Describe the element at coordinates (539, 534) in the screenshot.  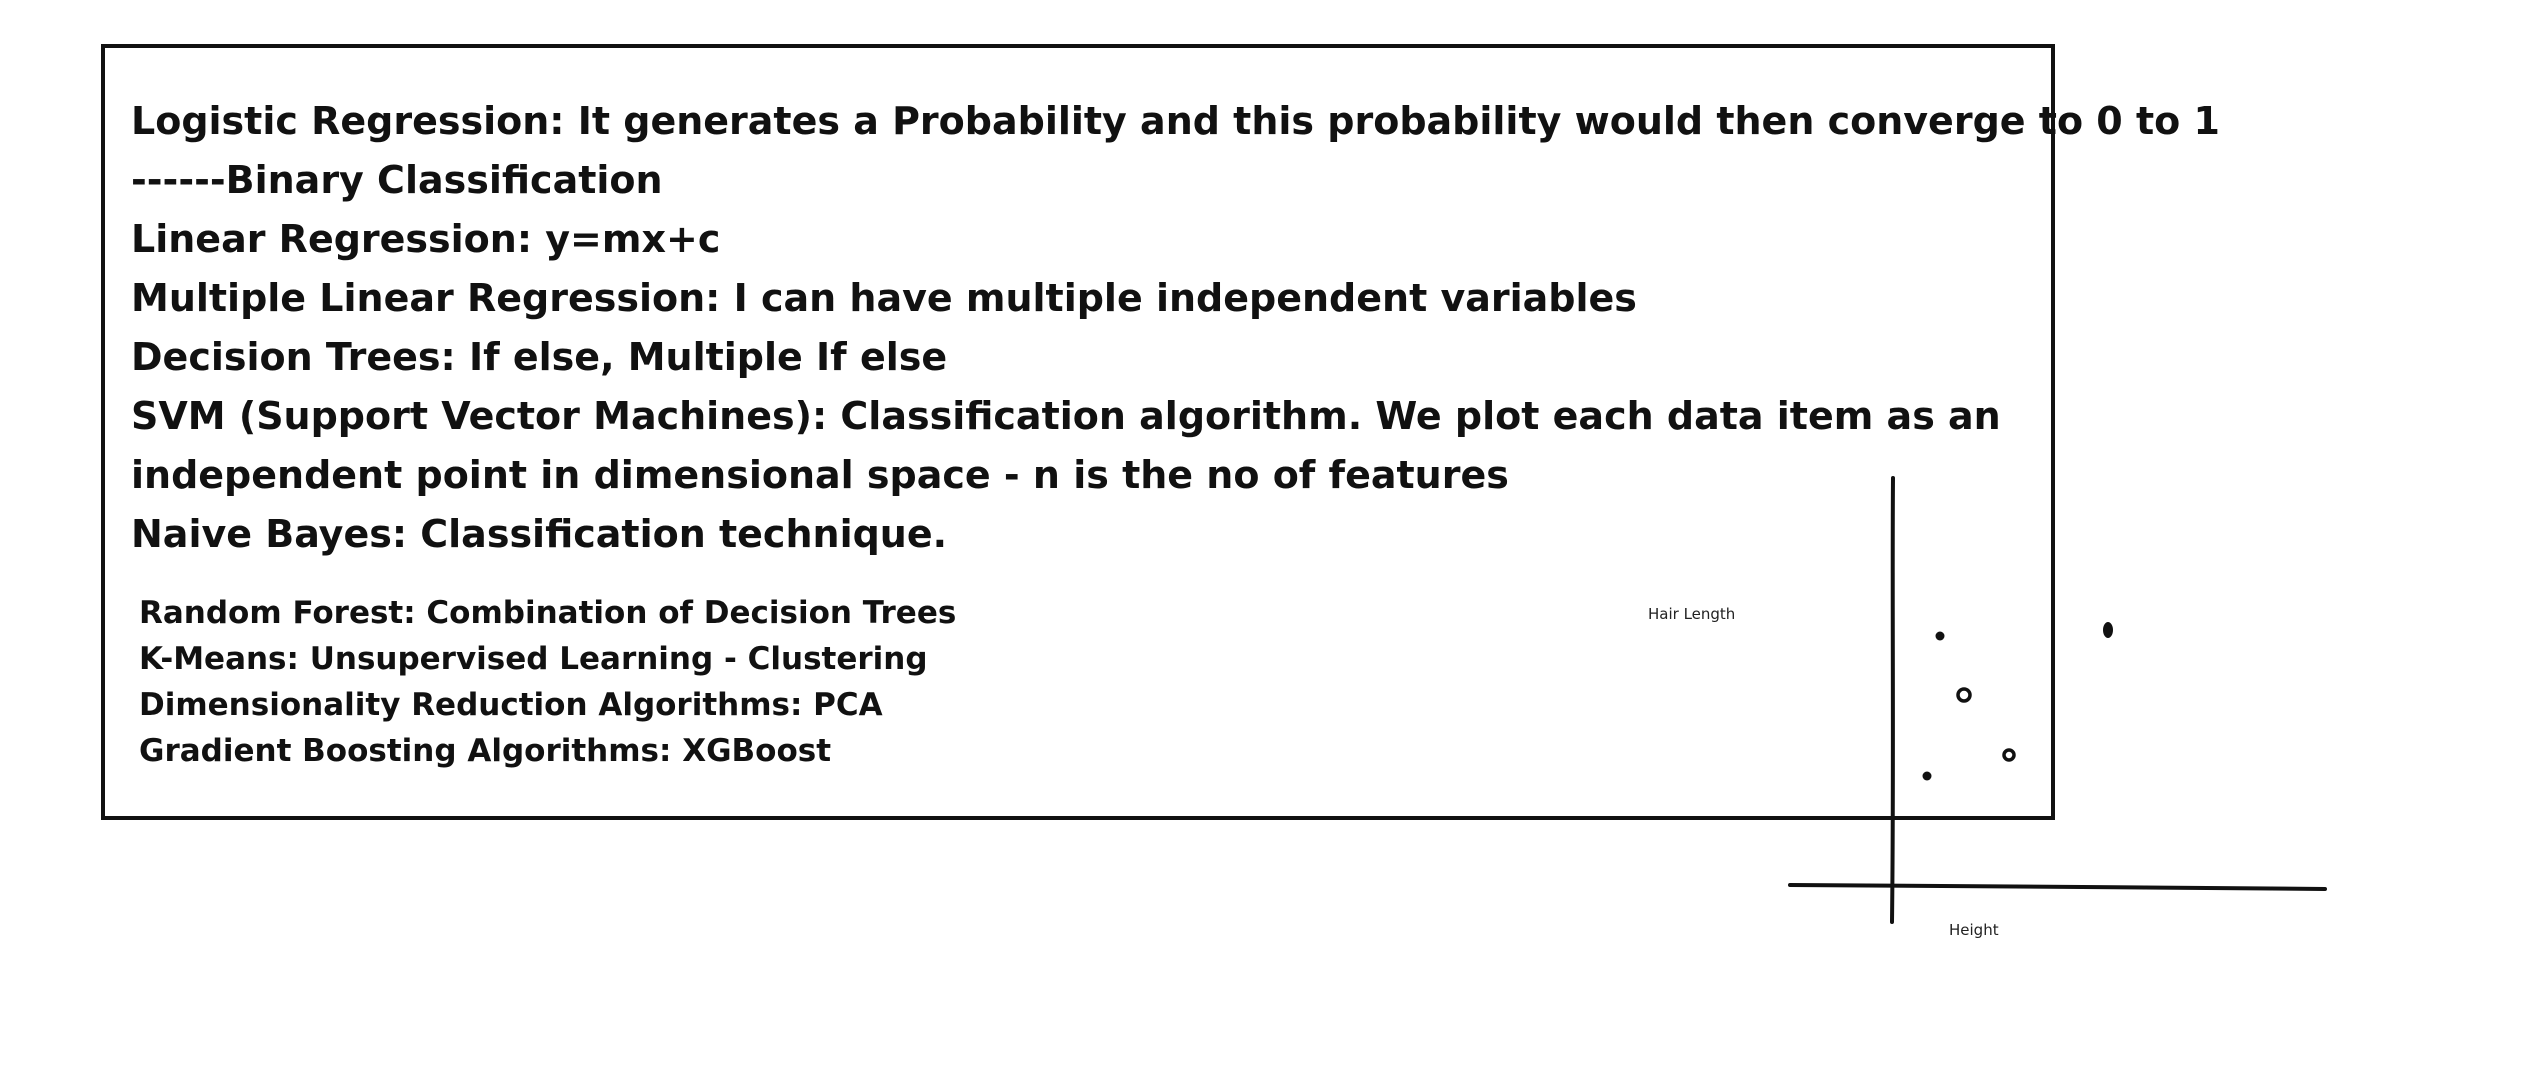
I see `note-naive-bayes: Naive Bayes: Classification technique.` at that location.